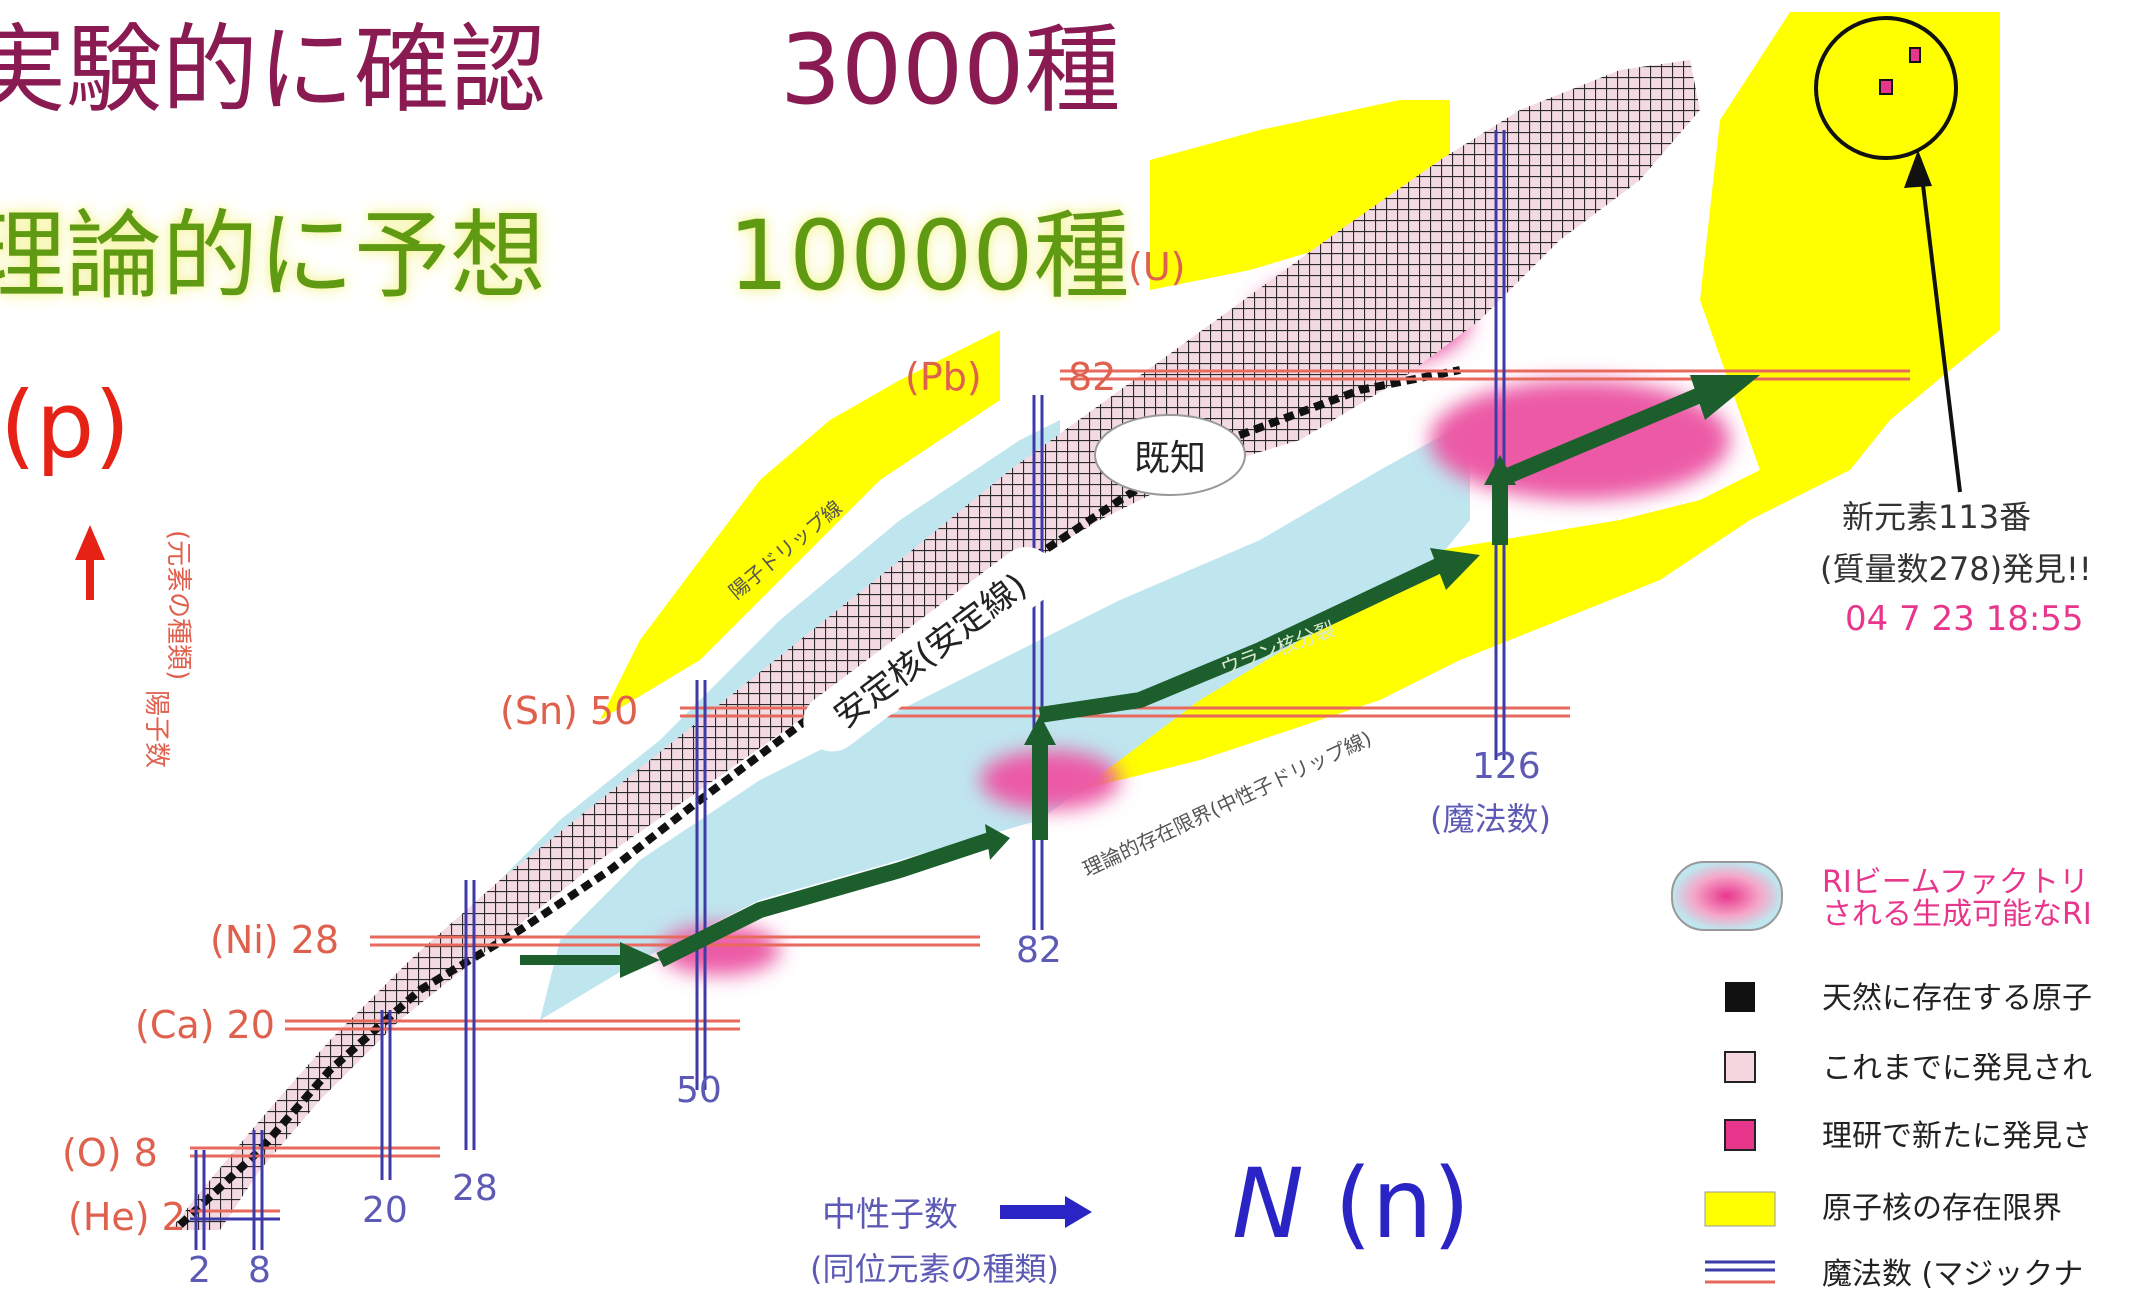 Image resolution: width=2140 pixels, height=1292 pixels. I want to click on z-axis-label: (p), so click(65, 425).